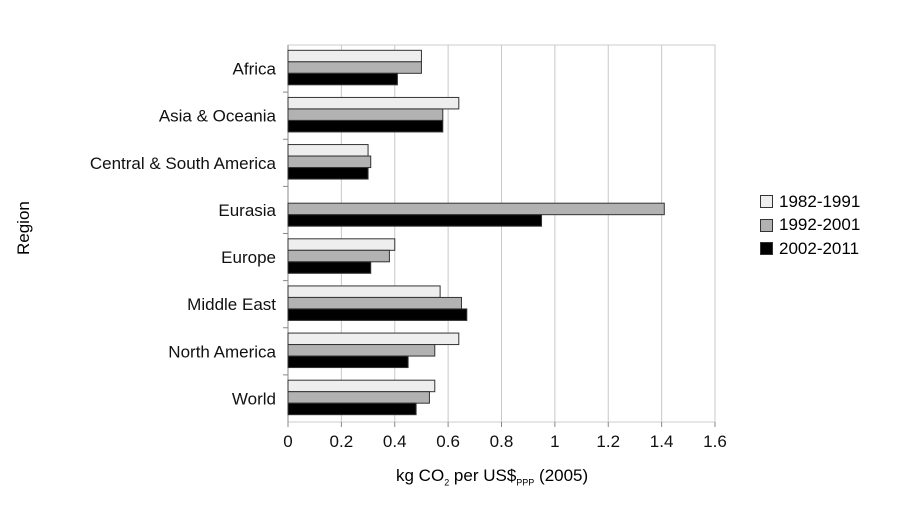 The width and height of the screenshot is (916, 512). Describe the element at coordinates (448, 441) in the screenshot. I see `x-tick-label: 0.6` at that location.